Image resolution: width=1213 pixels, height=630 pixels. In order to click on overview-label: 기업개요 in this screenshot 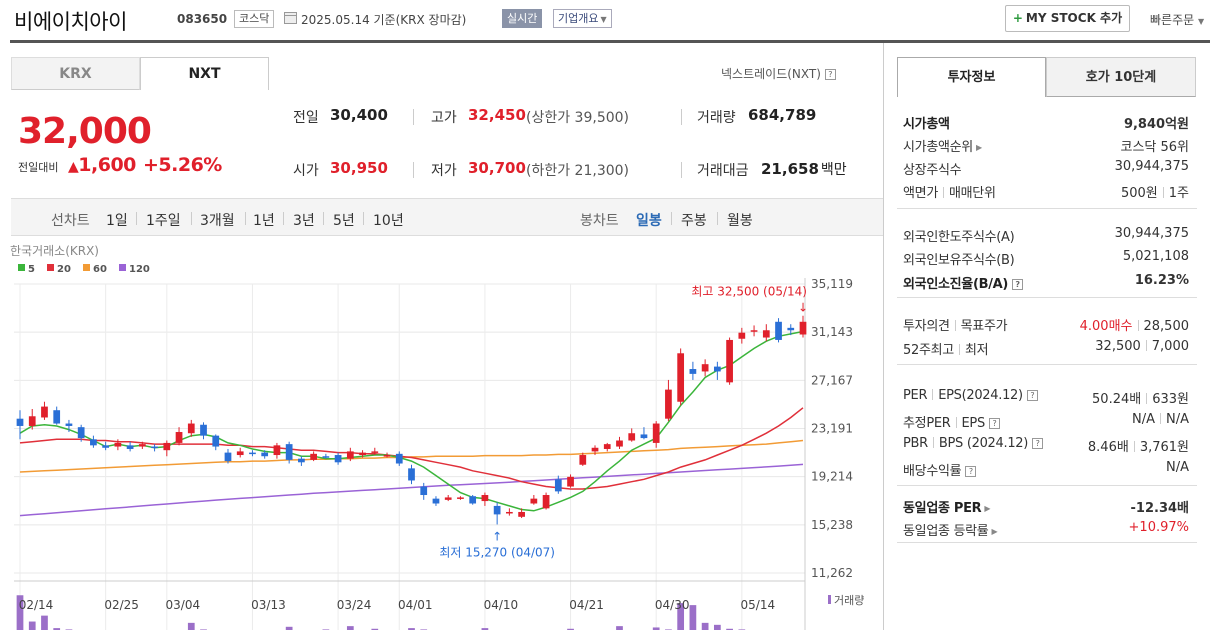, I will do `click(578, 18)`.